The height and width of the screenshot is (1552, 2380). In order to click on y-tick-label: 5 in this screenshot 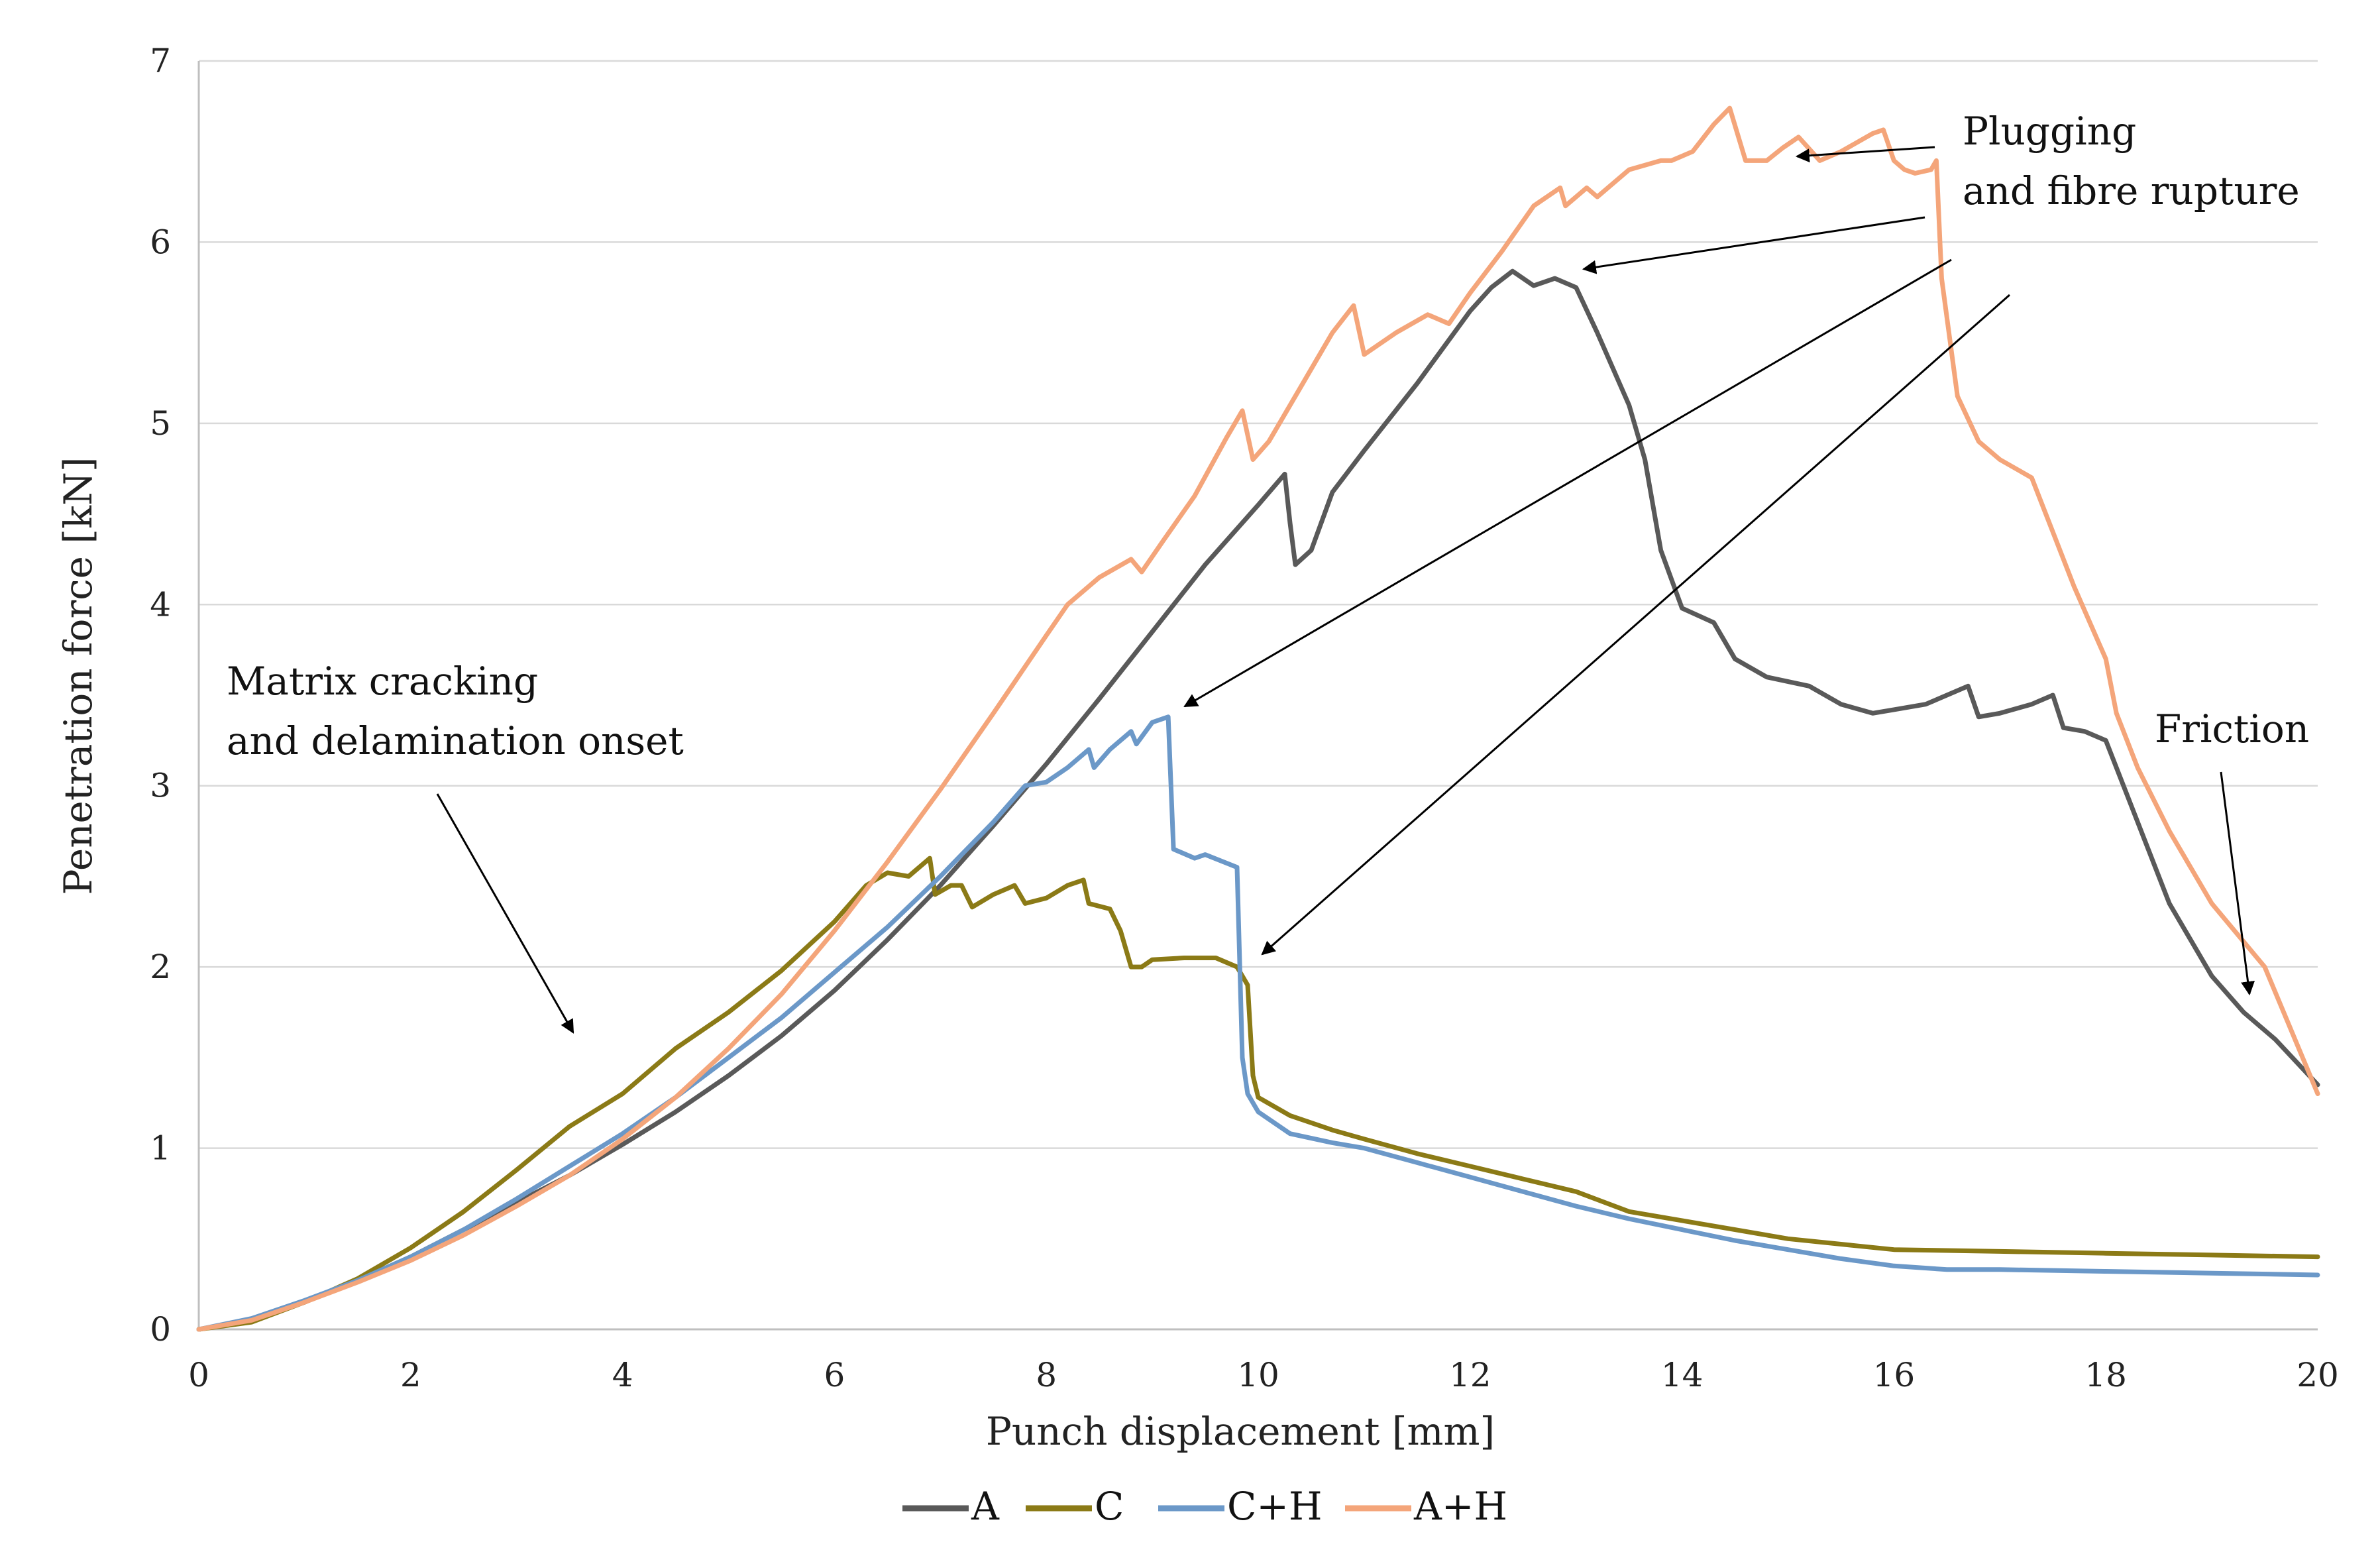, I will do `click(160, 423)`.